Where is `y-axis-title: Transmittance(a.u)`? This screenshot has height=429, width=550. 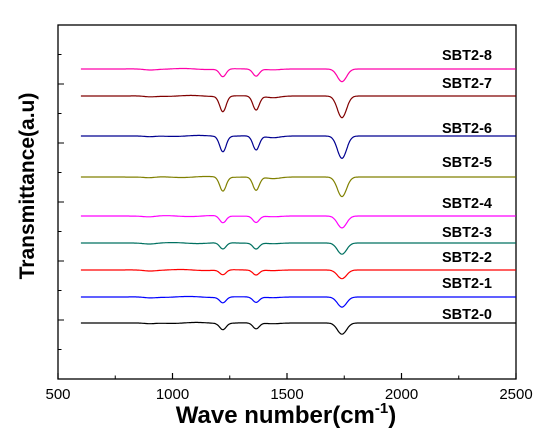
y-axis-title: Transmittance(a.u) is located at coordinates (27, 186).